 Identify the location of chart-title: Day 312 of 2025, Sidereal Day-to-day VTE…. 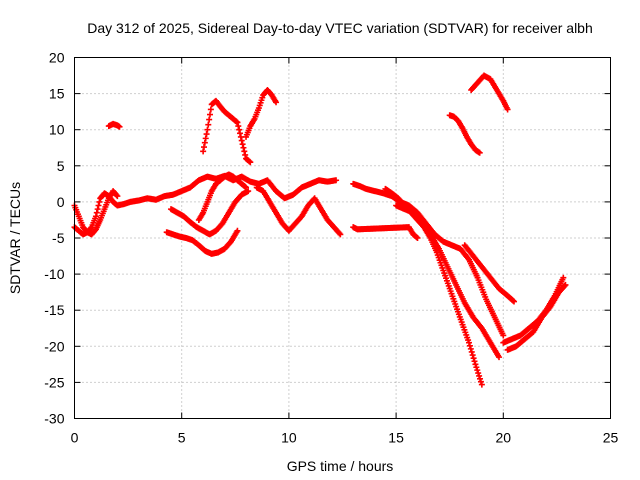
(340, 28).